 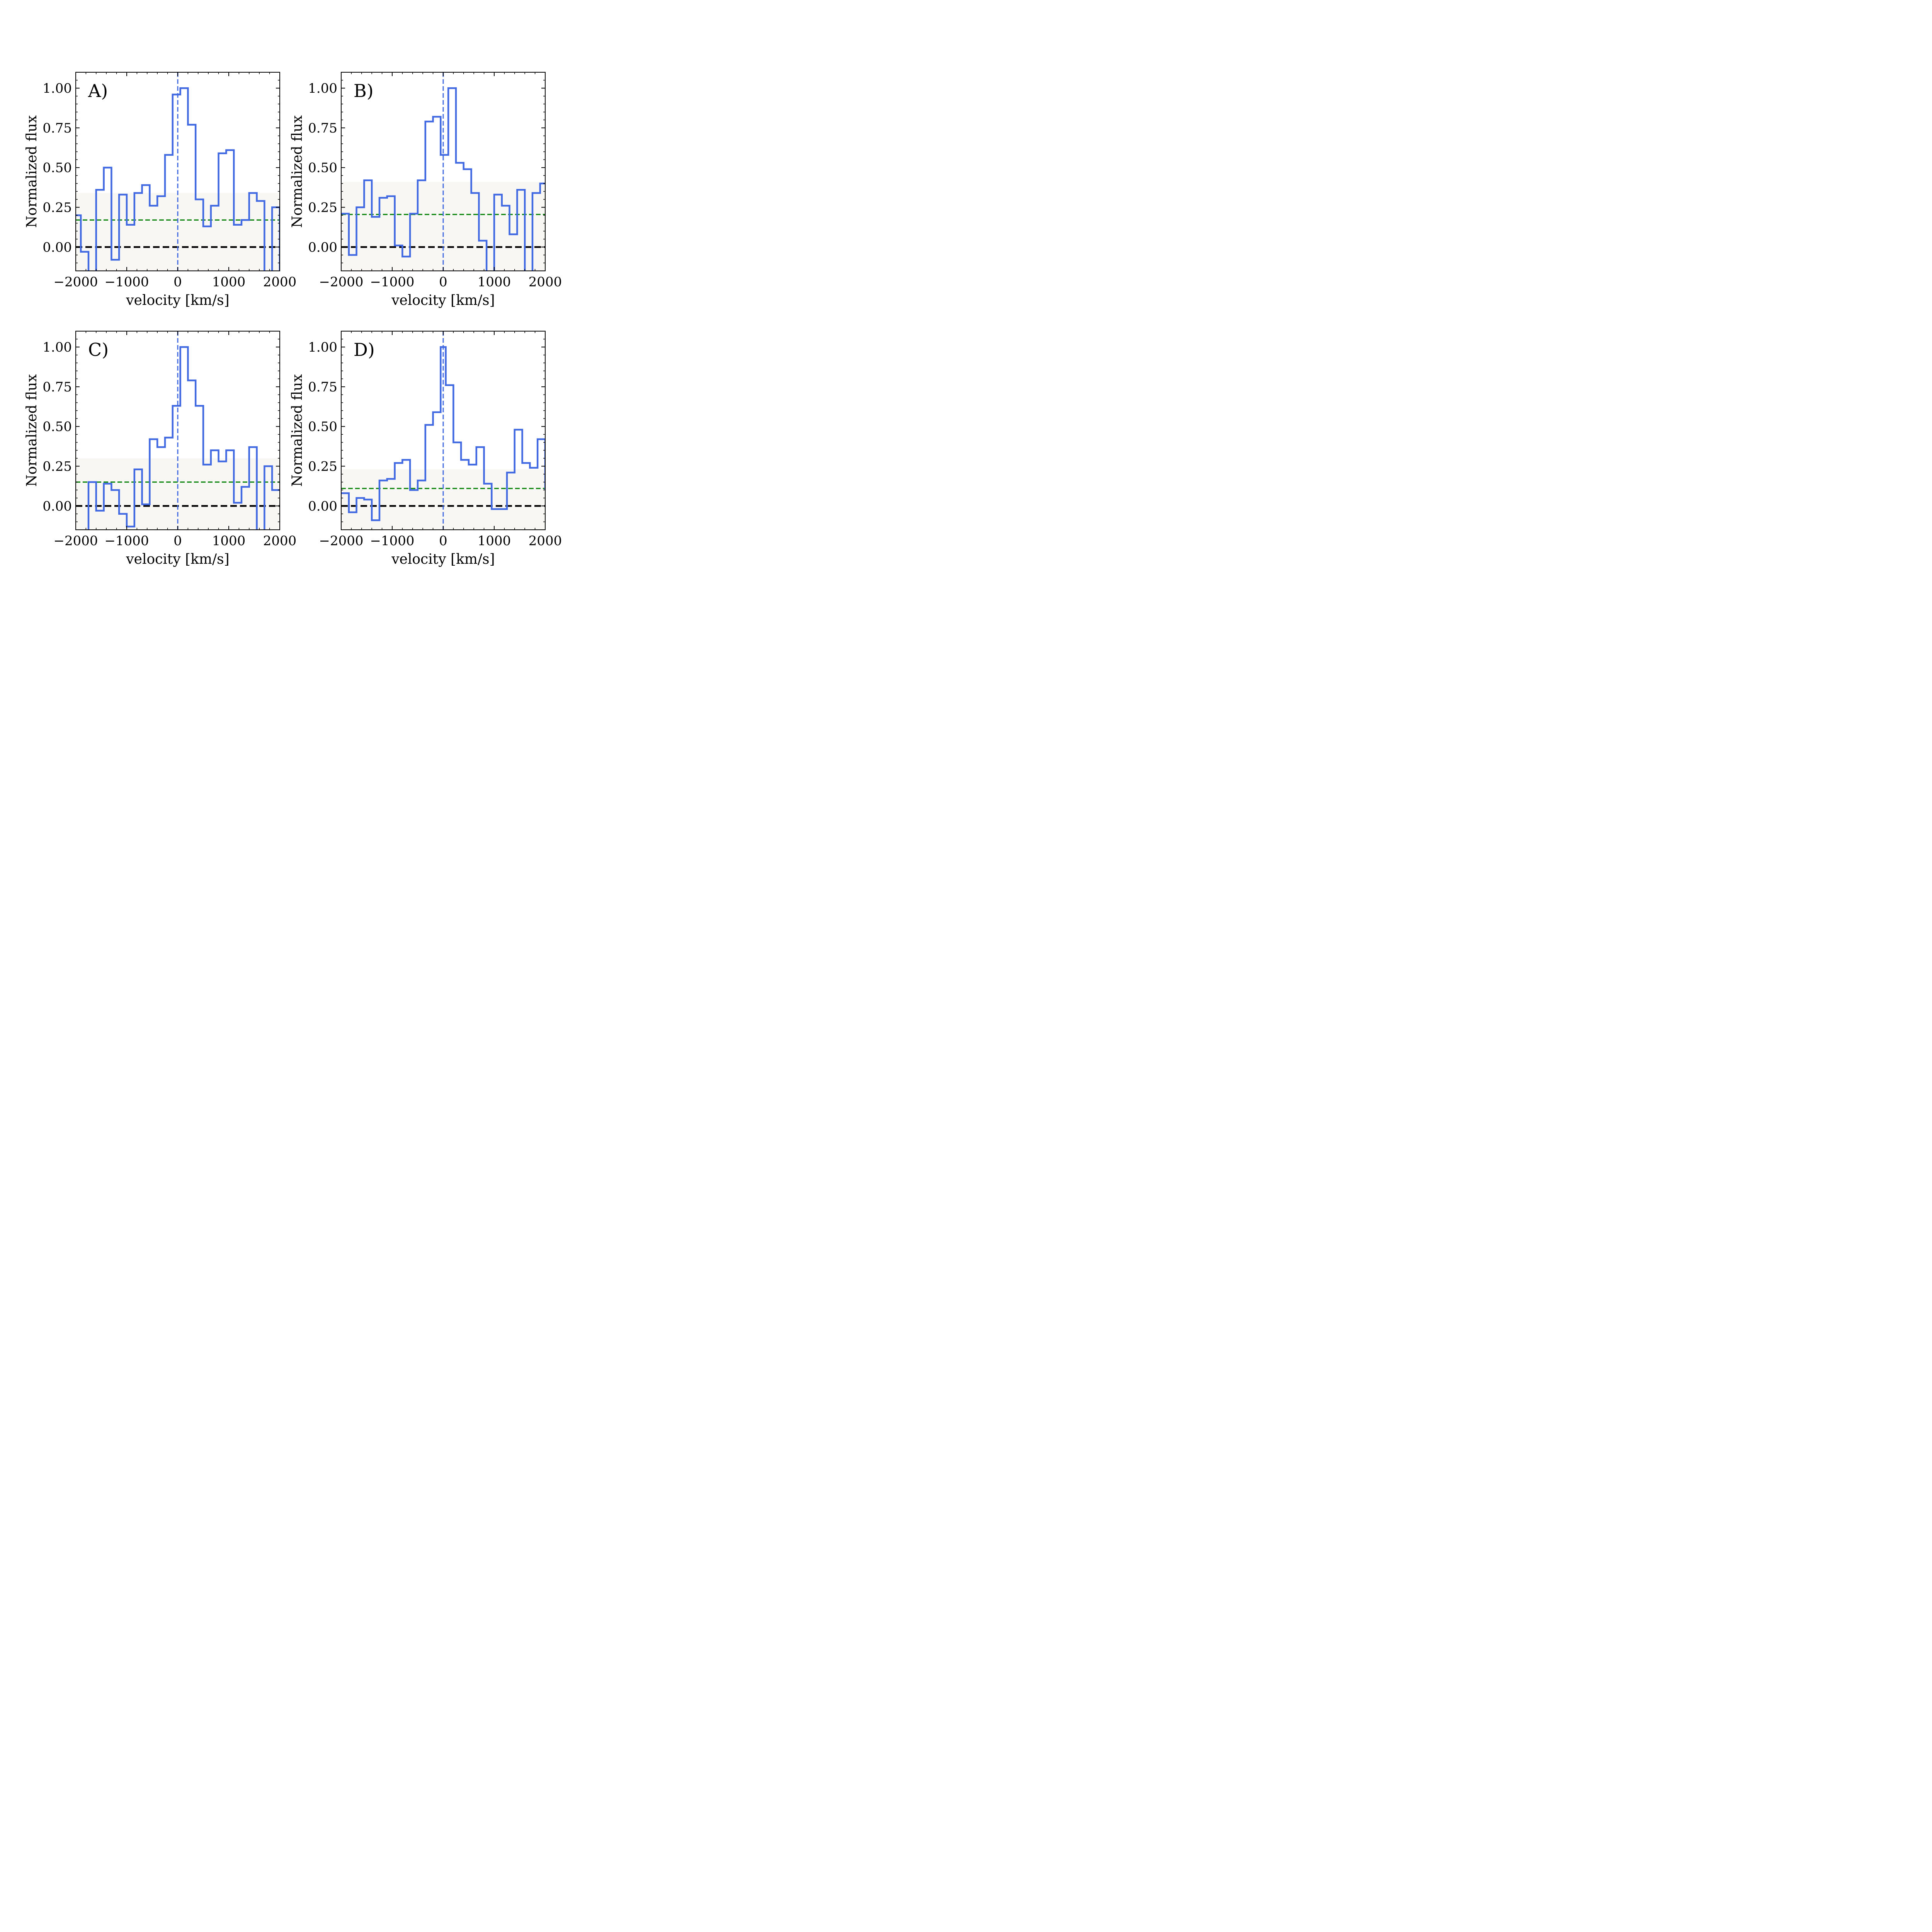 What do you see at coordinates (365, 349) in the screenshot?
I see `panel-label: D)` at bounding box center [365, 349].